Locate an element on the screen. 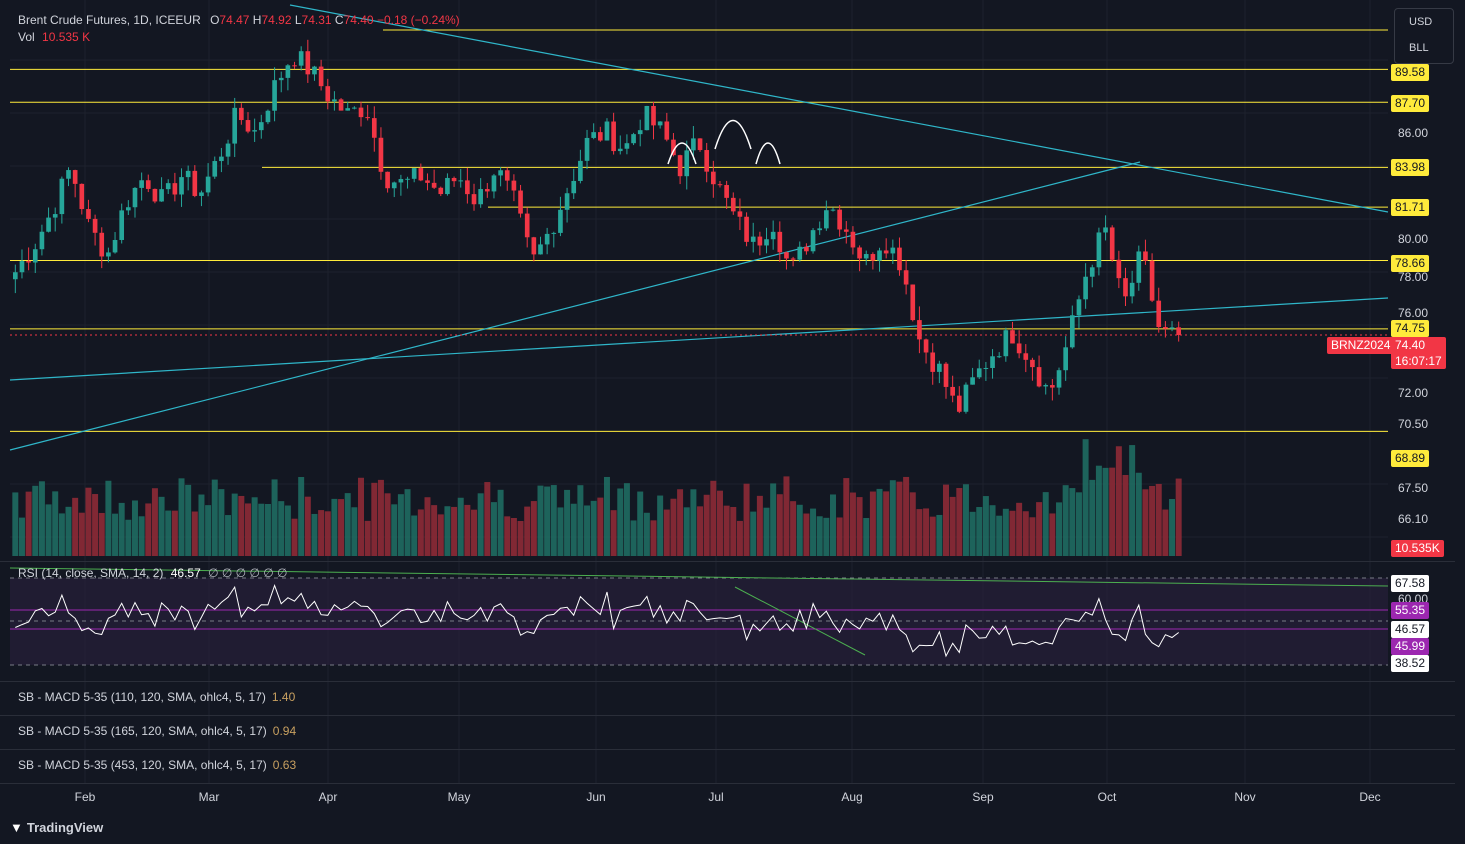  tradingview-logo: ▼ TradingView is located at coordinates (56, 827).